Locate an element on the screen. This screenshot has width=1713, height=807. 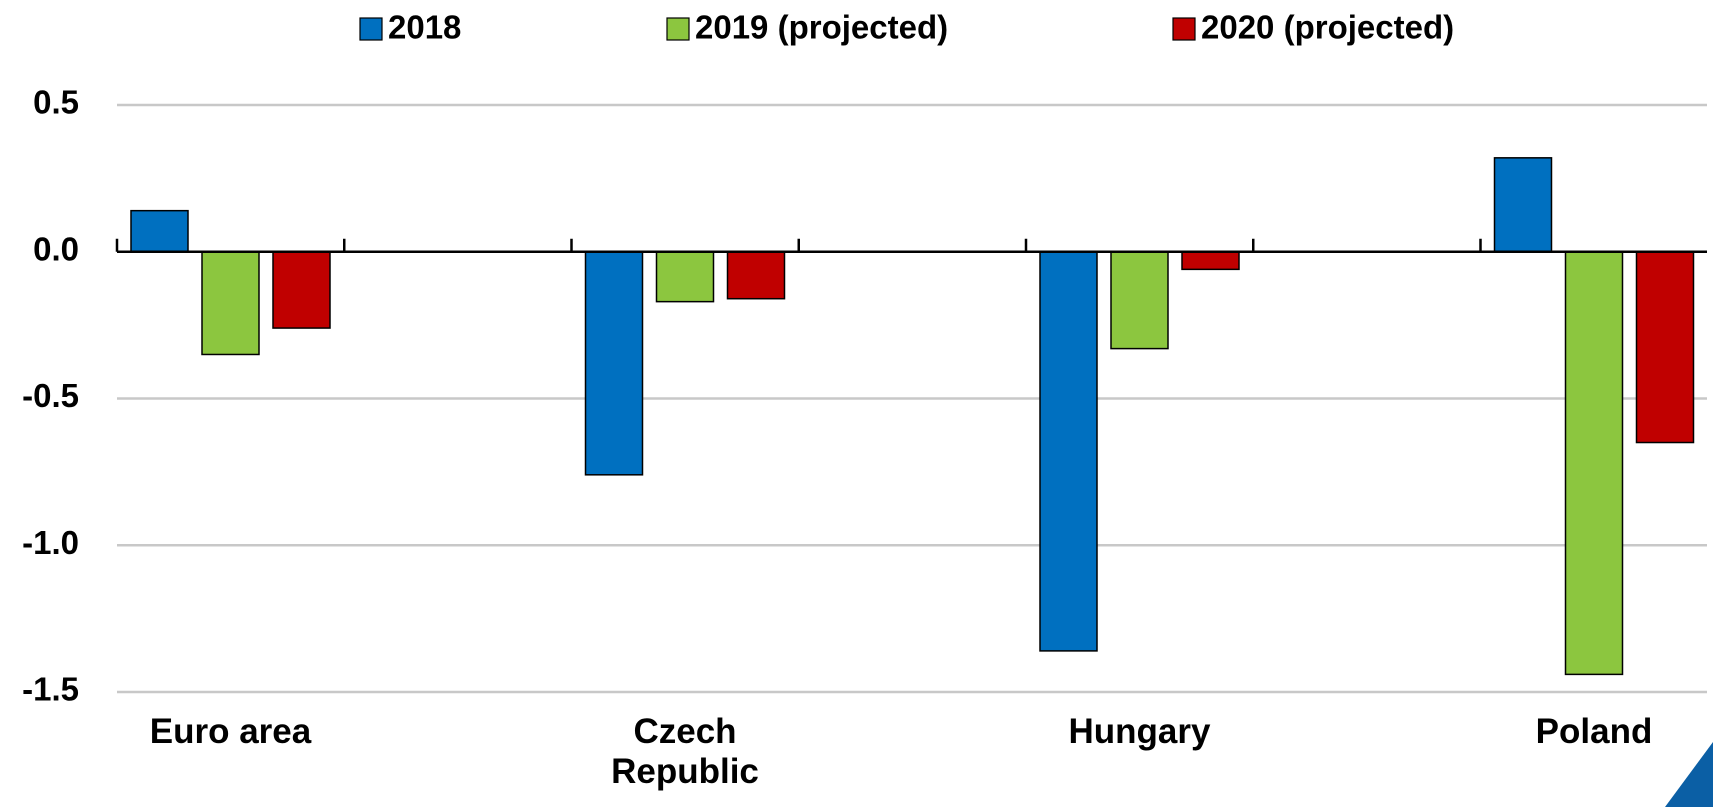
x-tick-label: Euro area is located at coordinates (230, 731).